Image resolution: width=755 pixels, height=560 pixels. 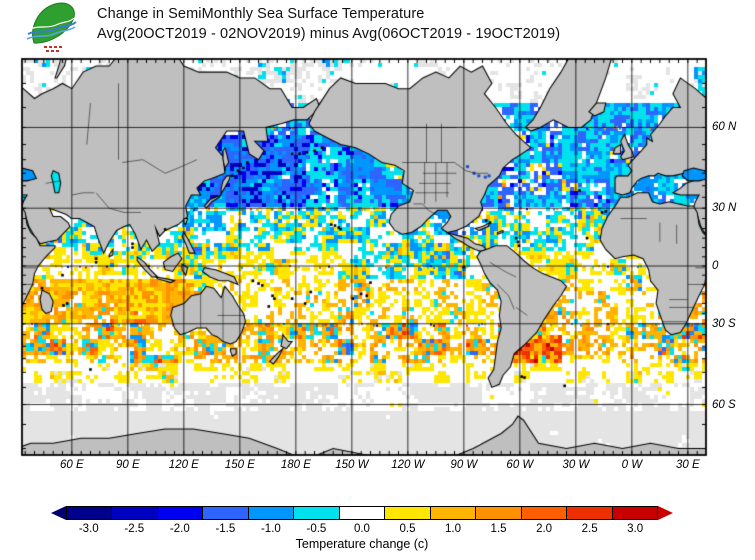 I want to click on lat-axis-label: 60 N, so click(x=724, y=127).